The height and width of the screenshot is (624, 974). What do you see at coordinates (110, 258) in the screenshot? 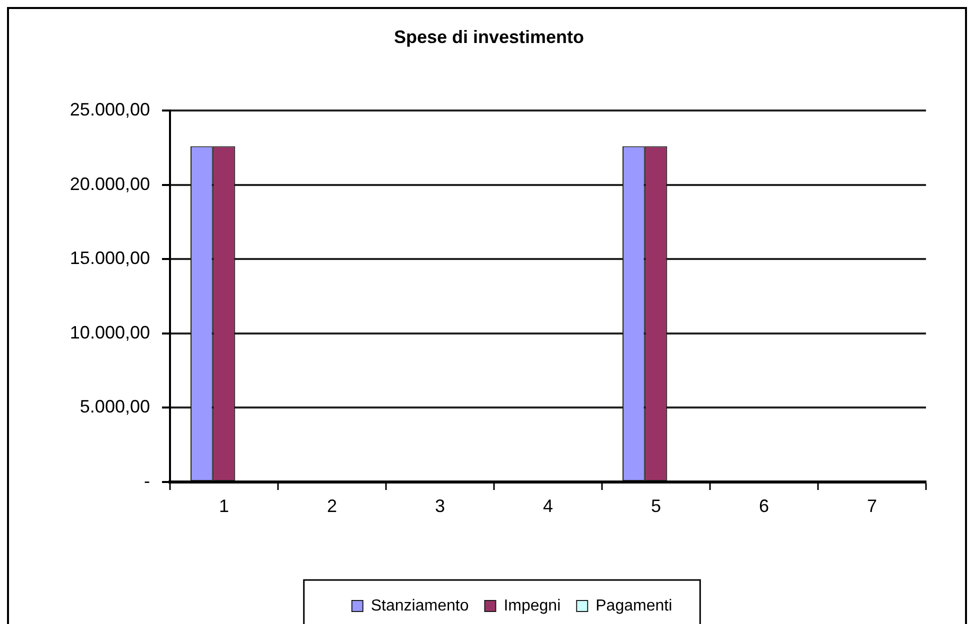
I see `y-tick-label: 15.000,00` at bounding box center [110, 258].